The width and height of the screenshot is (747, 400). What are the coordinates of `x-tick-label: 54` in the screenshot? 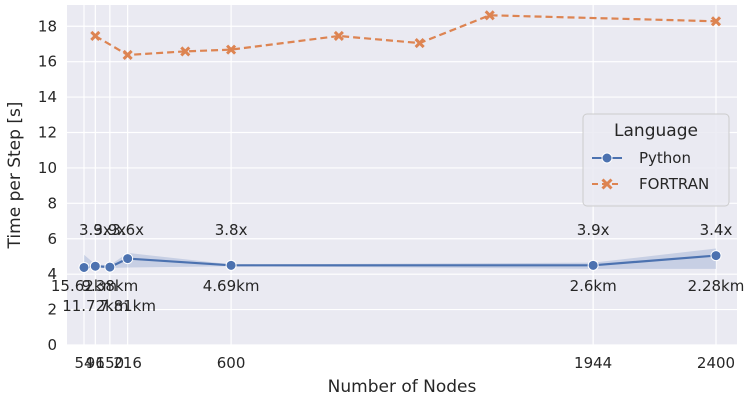 It's located at (83, 363).